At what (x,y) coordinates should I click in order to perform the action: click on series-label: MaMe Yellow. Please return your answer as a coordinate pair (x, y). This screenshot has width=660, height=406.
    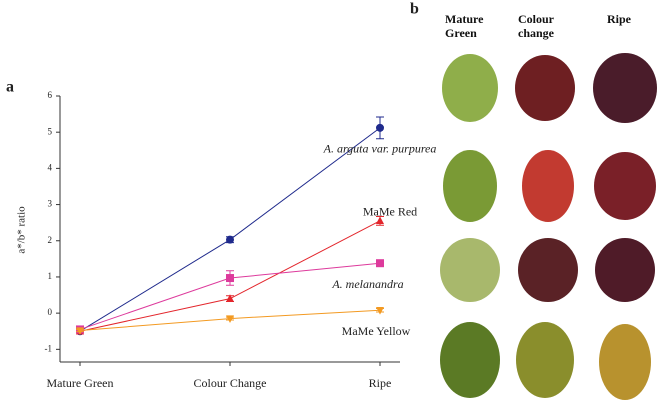
    Looking at the image, I should click on (376, 331).